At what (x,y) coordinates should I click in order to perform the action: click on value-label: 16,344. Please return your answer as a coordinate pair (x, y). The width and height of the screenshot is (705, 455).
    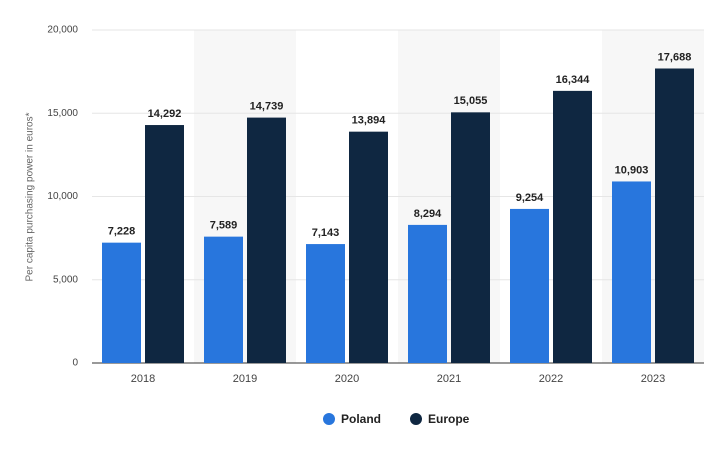
    Looking at the image, I should click on (573, 80).